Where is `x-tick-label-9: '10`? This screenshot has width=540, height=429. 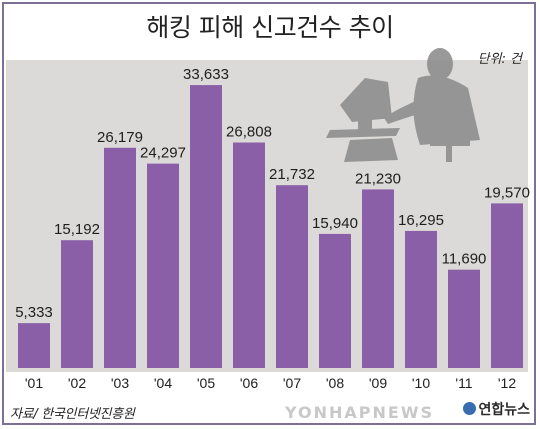 x-tick-label-9: '10 is located at coordinates (421, 383).